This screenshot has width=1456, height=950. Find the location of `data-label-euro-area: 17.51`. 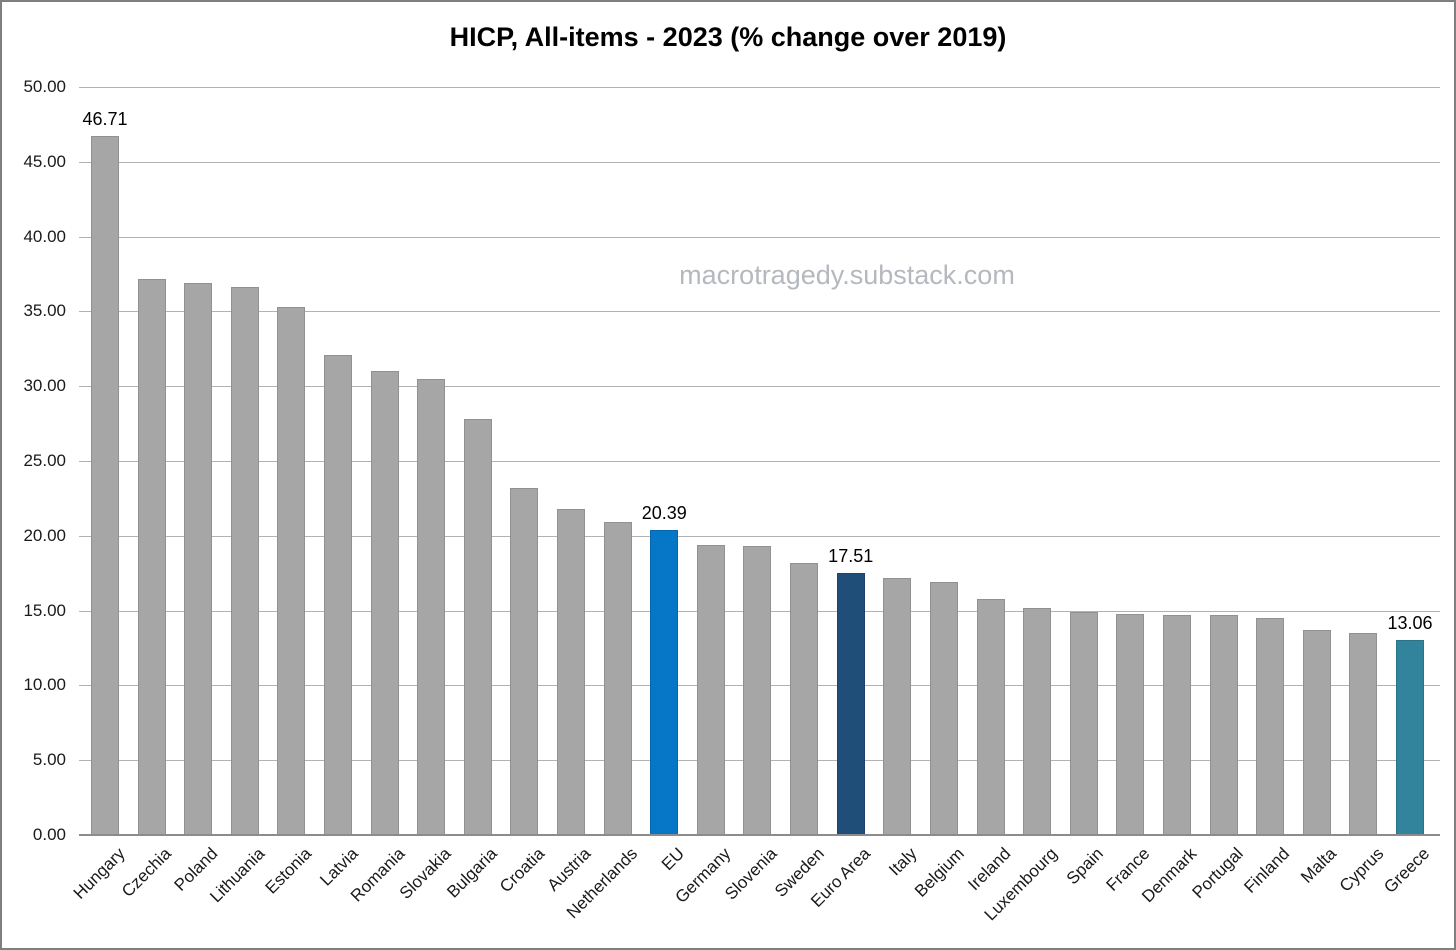

data-label-euro-area: 17.51 is located at coordinates (851, 556).